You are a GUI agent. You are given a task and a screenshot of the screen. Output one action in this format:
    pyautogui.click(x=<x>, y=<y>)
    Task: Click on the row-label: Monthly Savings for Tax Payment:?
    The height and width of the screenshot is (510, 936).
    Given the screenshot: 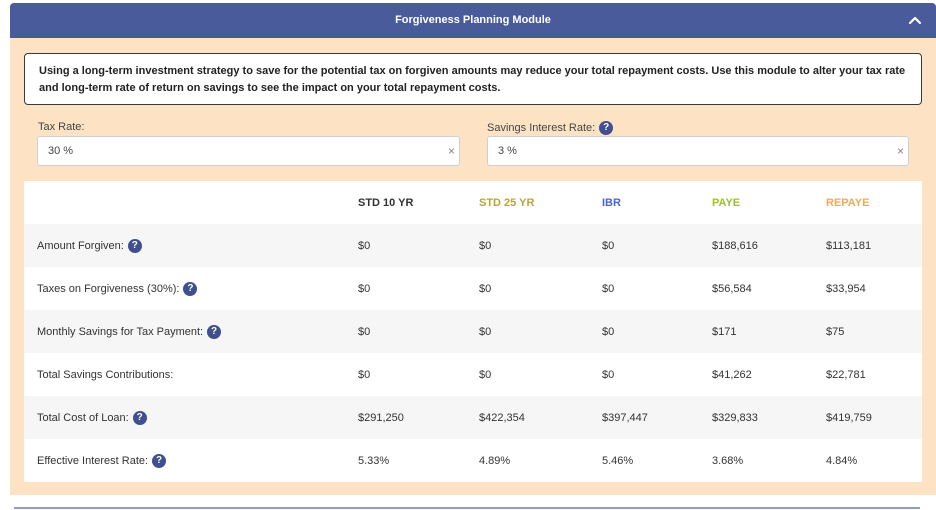 What is the action you would take?
    pyautogui.click(x=191, y=331)
    